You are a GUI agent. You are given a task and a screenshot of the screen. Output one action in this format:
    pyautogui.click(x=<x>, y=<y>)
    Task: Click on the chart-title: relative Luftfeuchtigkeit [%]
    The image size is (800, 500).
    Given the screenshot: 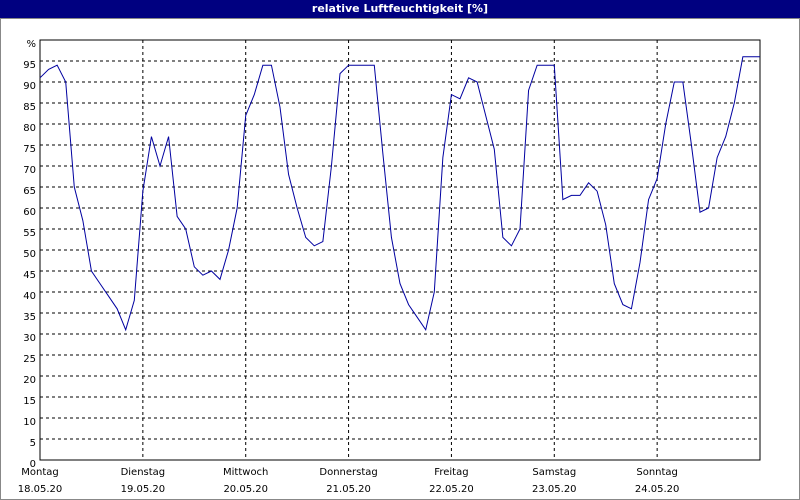 What is the action you would take?
    pyautogui.click(x=400, y=8)
    